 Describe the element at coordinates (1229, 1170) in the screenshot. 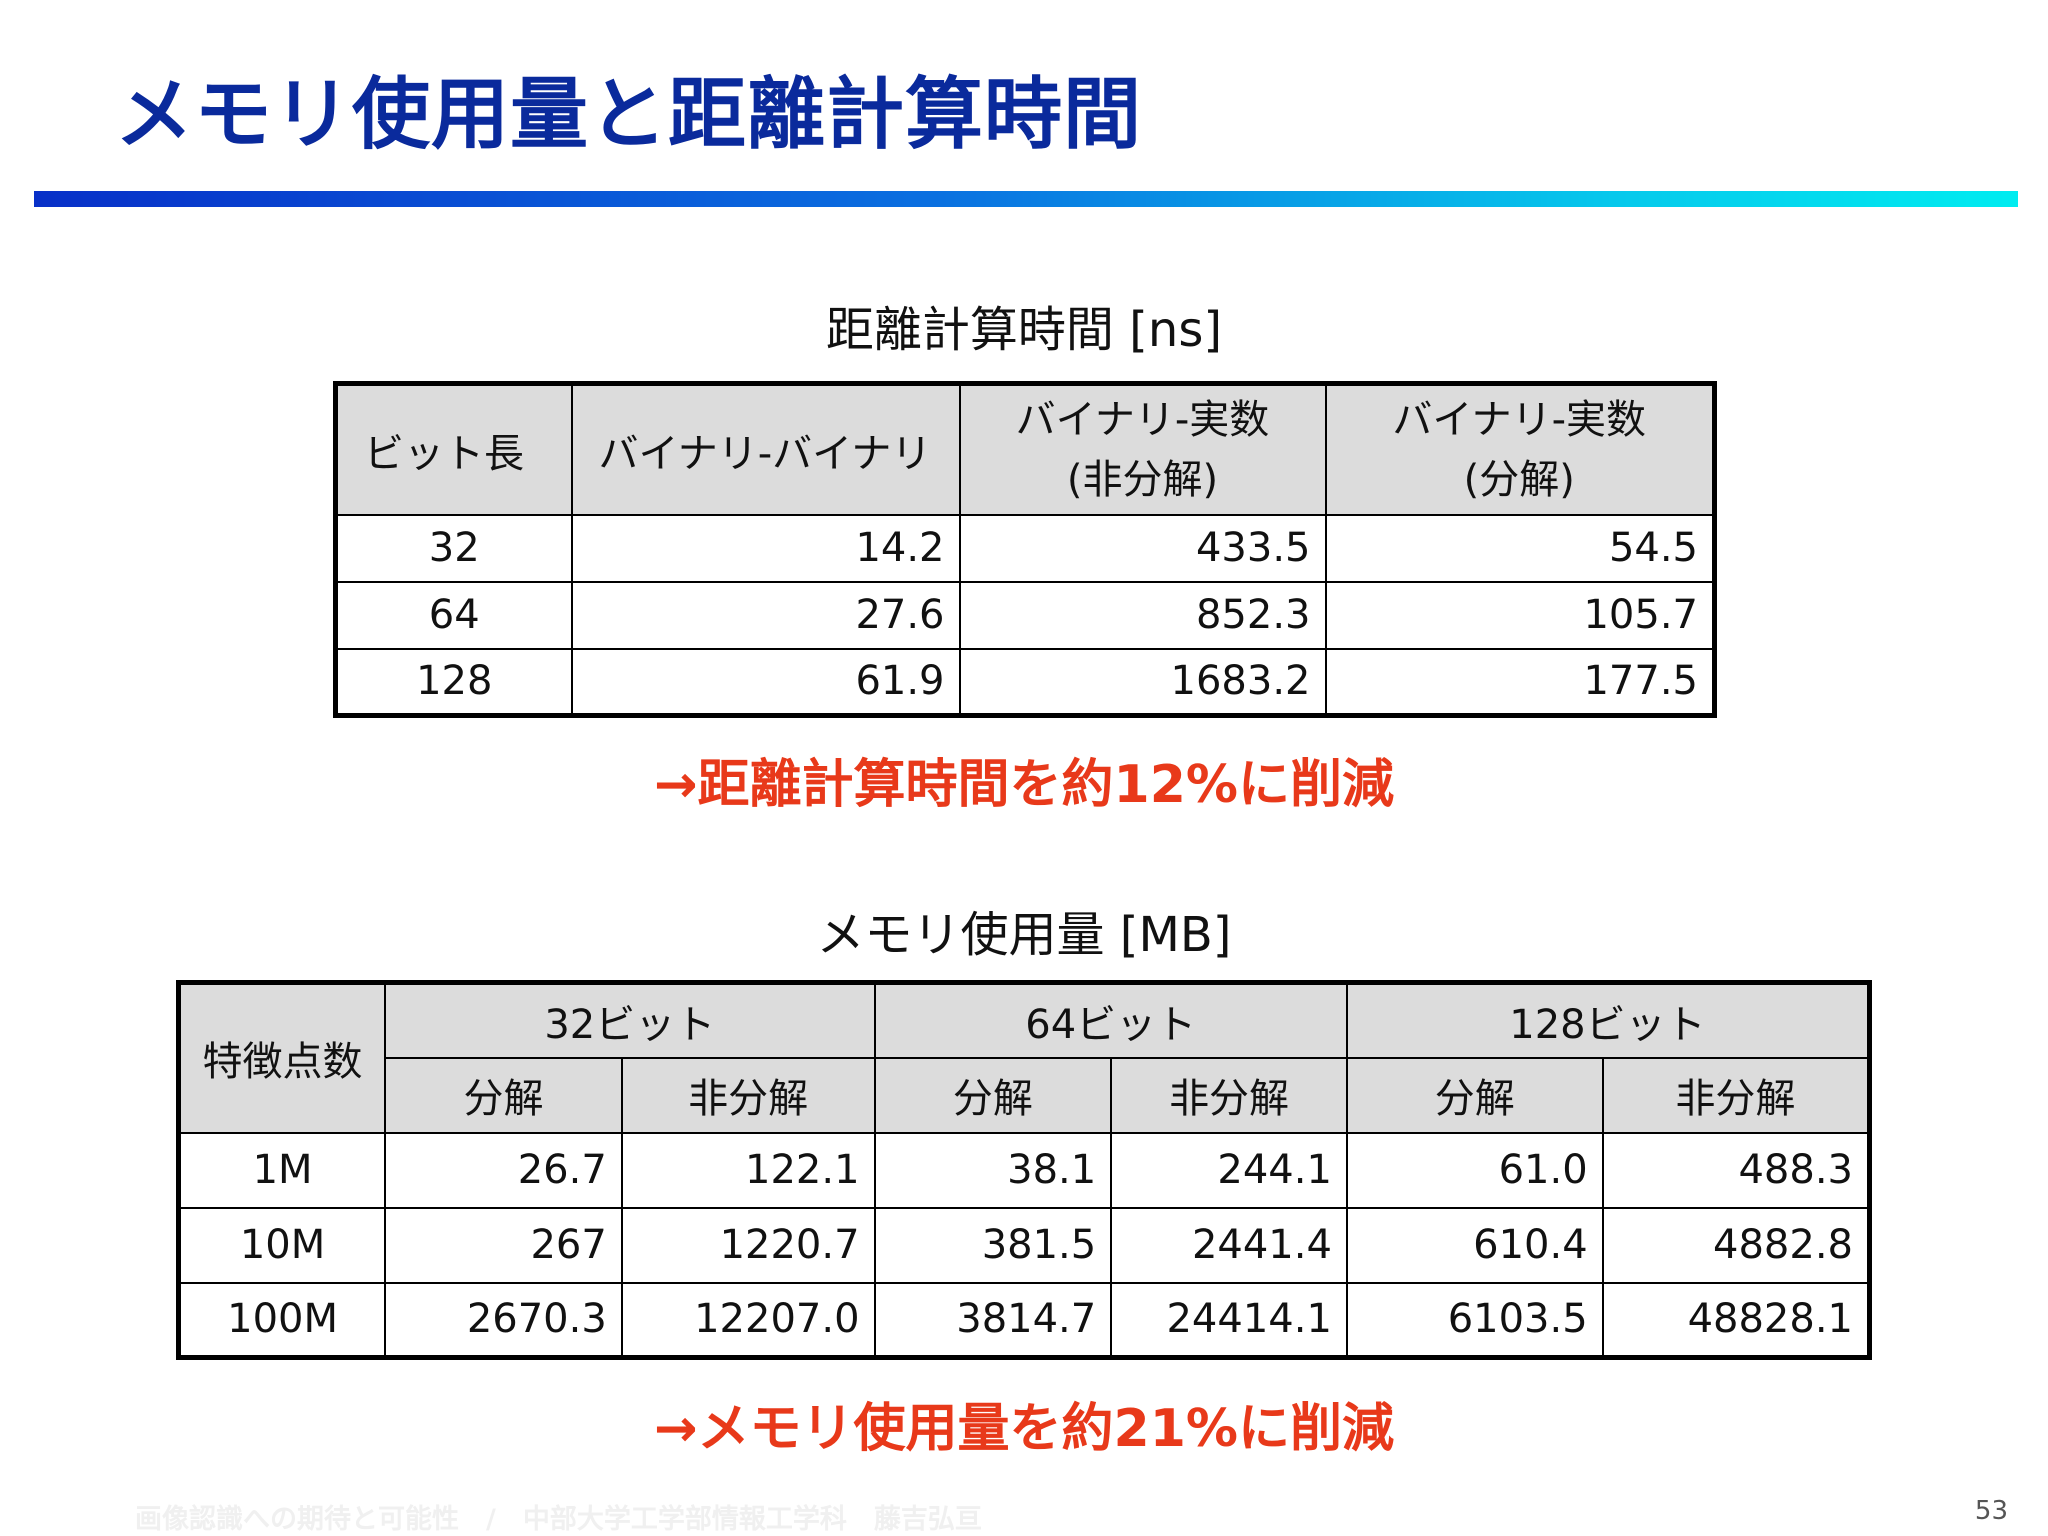

I see `value-cell: 244.1` at that location.